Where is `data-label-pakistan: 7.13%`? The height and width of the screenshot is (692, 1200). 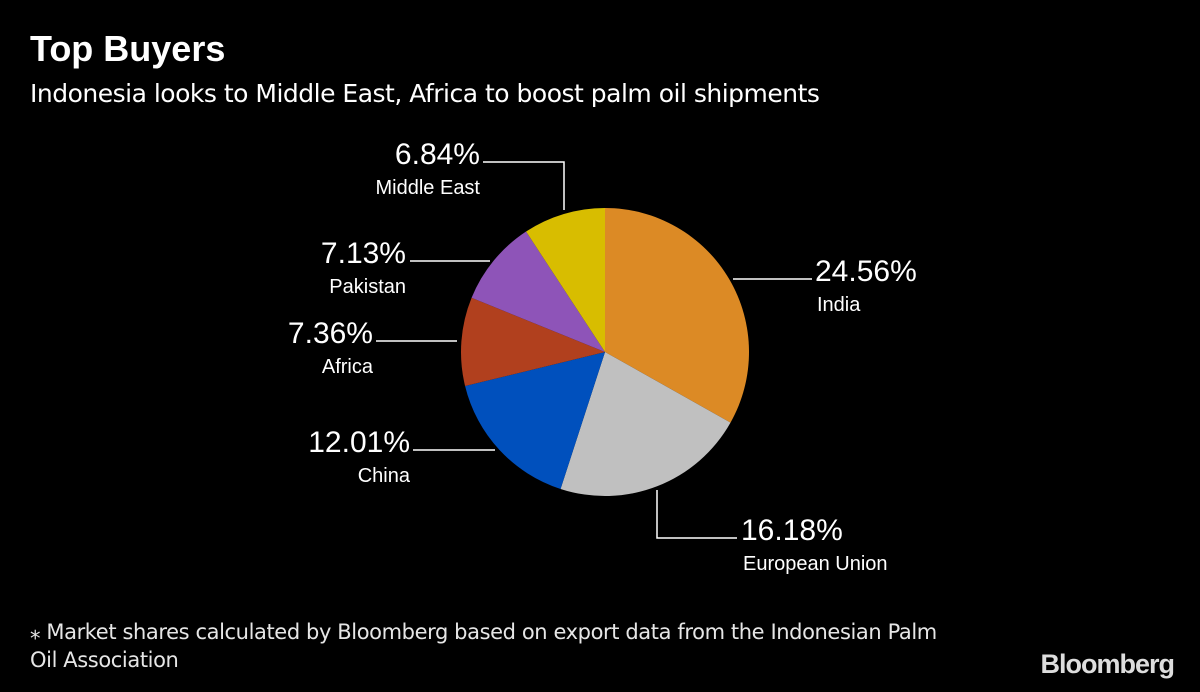
data-label-pakistan: 7.13% is located at coordinates (363, 253).